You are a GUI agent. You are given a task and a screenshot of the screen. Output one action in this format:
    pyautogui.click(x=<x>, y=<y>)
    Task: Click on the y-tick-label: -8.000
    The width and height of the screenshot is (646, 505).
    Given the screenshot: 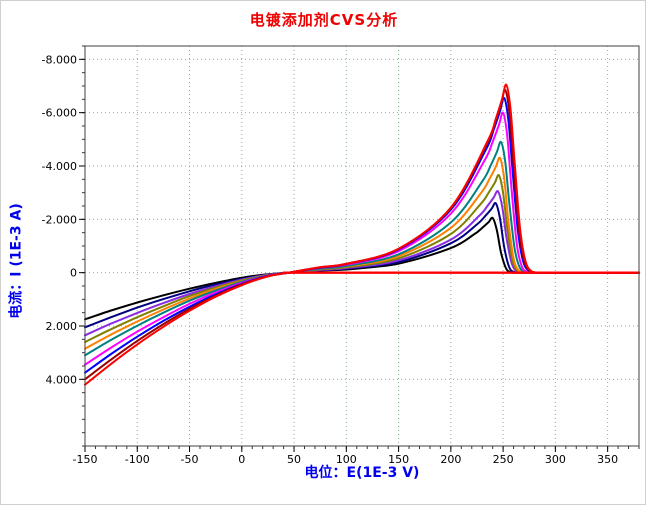 What is the action you would take?
    pyautogui.click(x=59, y=59)
    